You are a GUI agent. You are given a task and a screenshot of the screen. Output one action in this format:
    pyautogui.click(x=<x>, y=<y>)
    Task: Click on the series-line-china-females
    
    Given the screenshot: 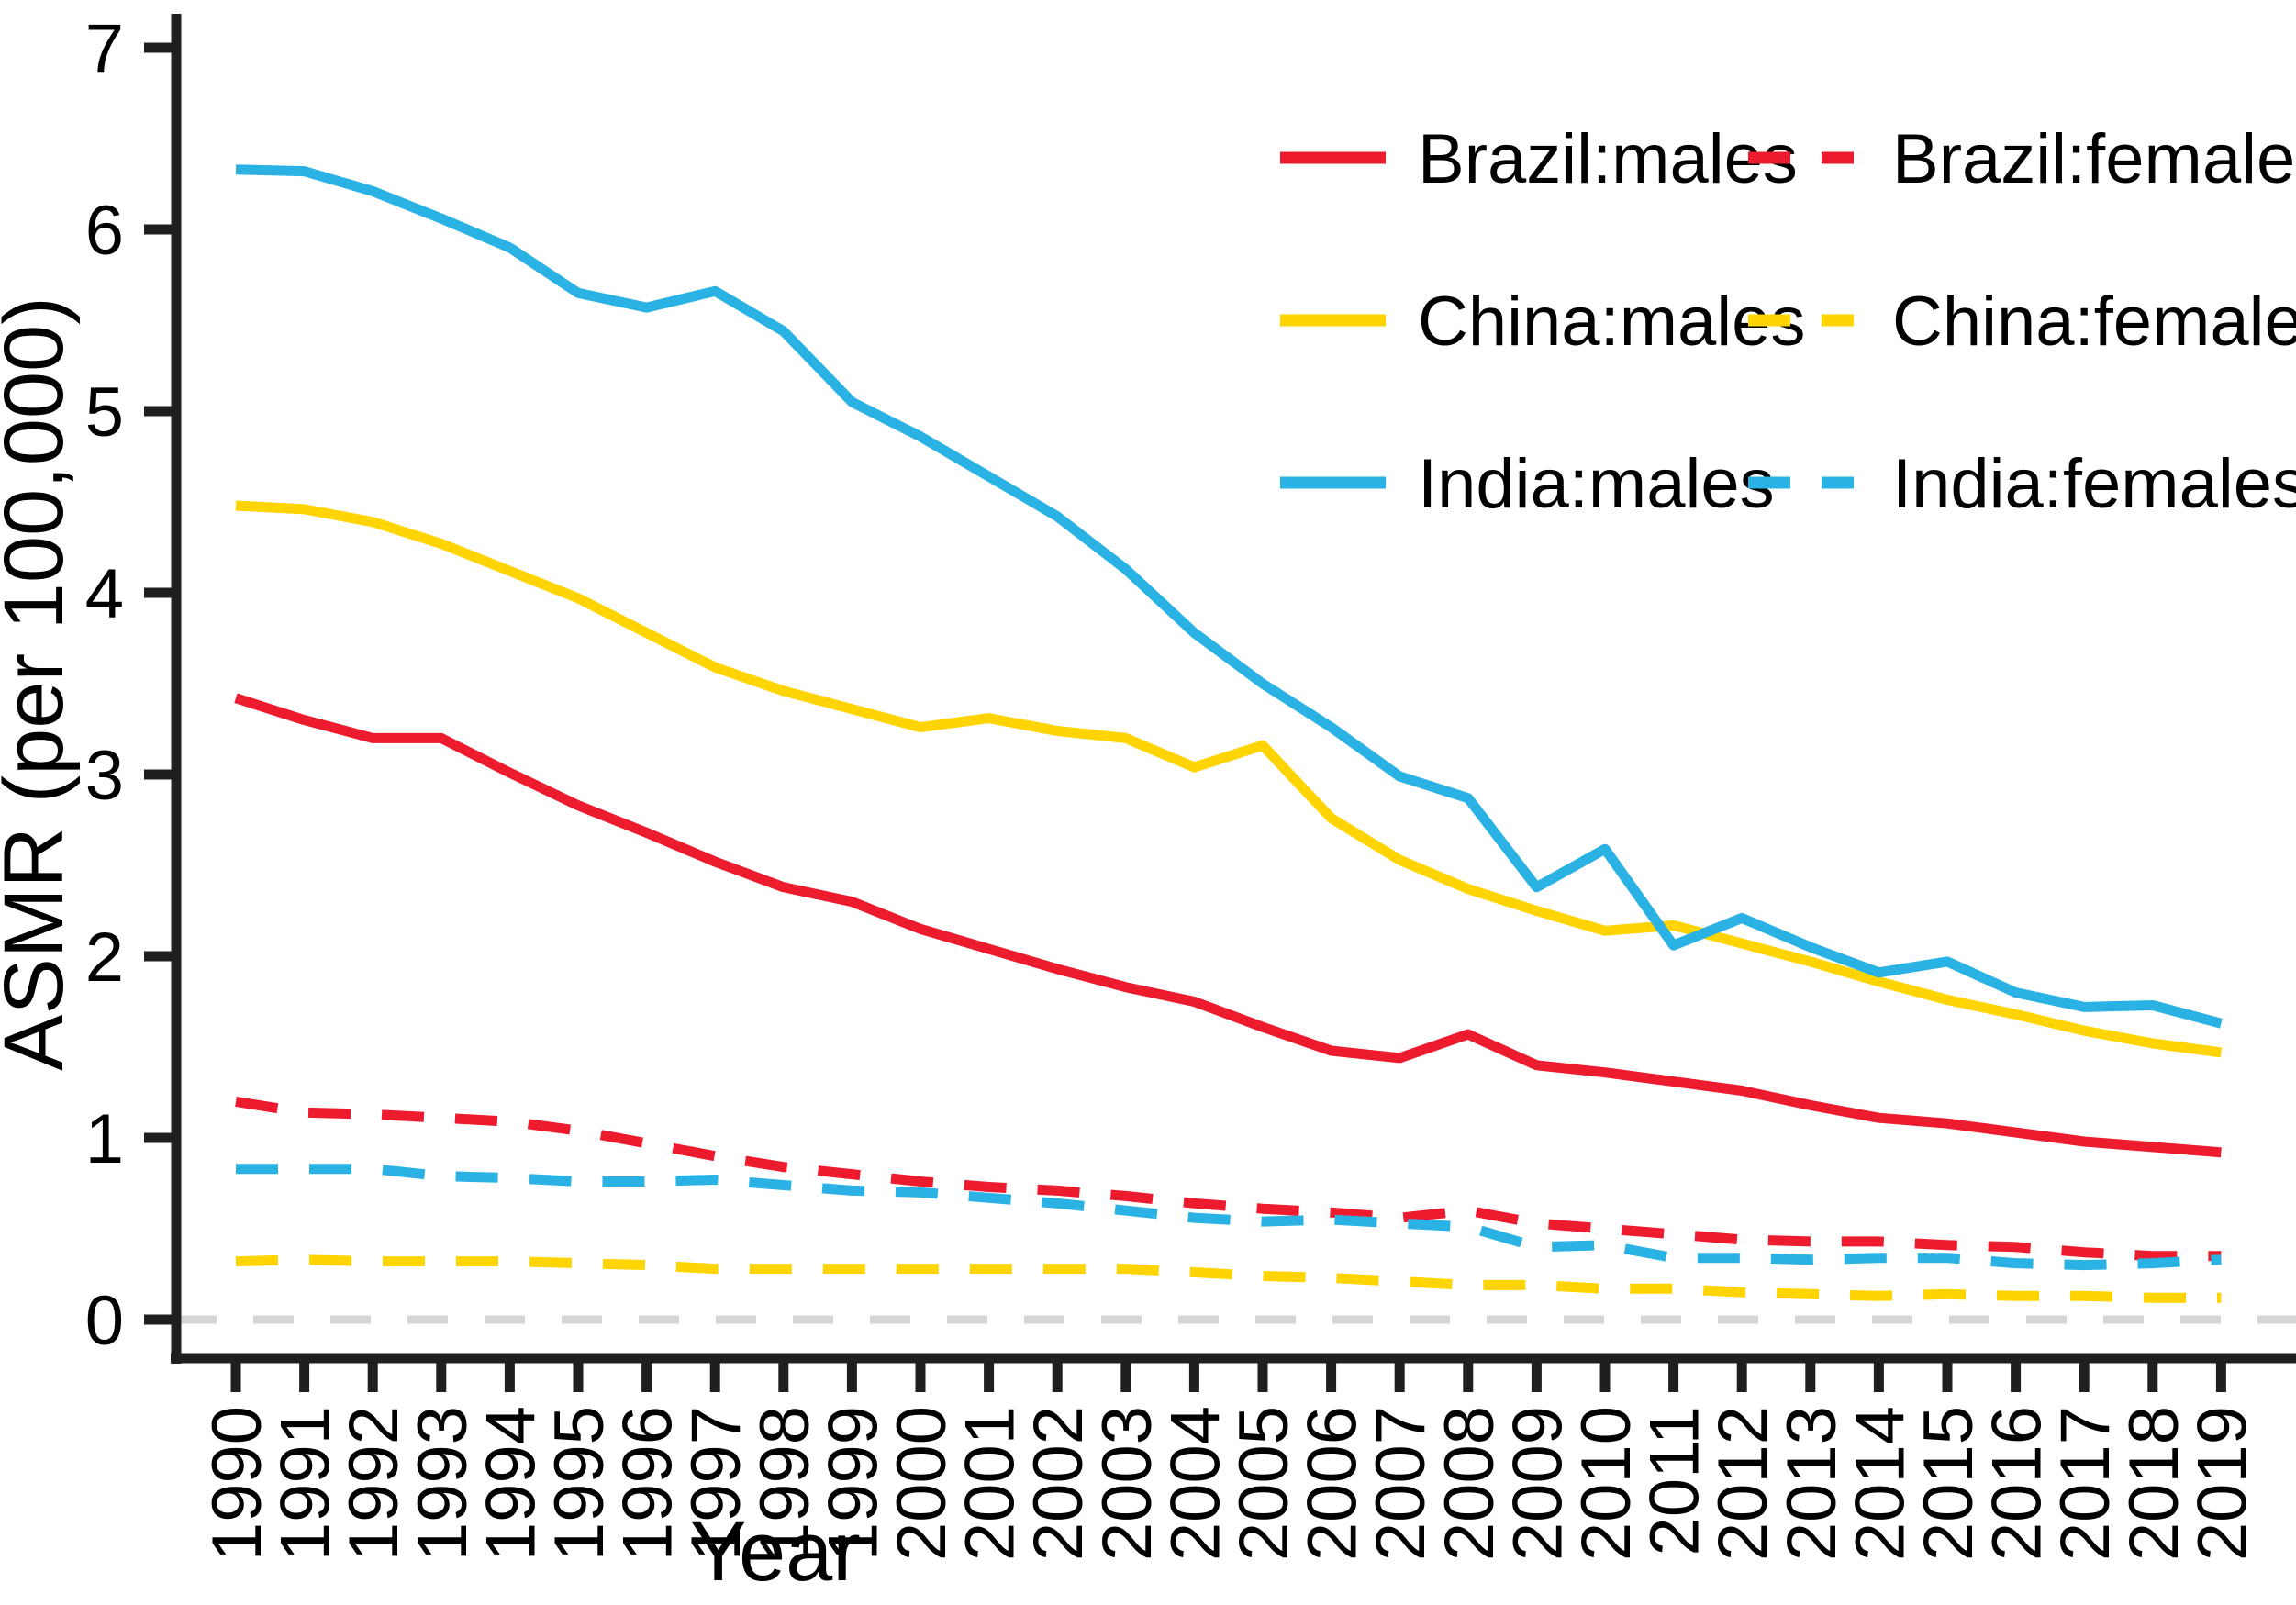 What is the action you would take?
    pyautogui.click(x=1228, y=1278)
    